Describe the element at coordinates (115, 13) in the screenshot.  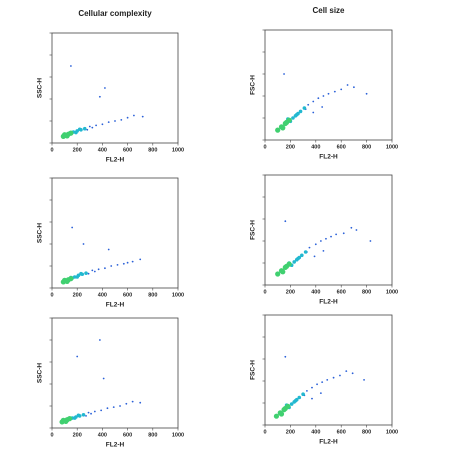
I see `chart-title: Cellular complexity` at that location.